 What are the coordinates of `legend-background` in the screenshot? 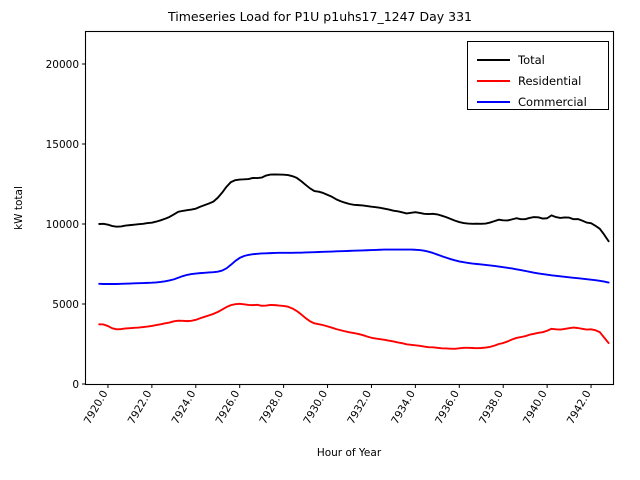 It's located at (538, 75).